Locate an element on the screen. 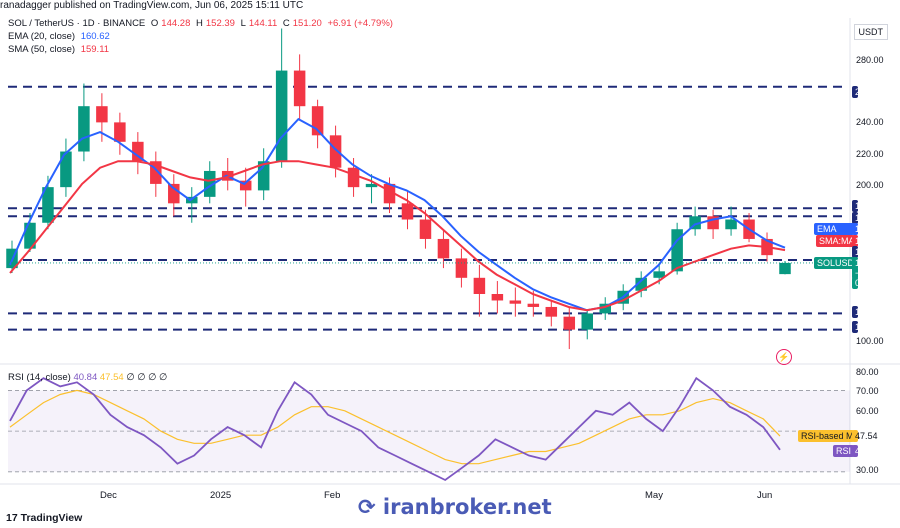 Image resolution: width=900 pixels, height=528 pixels. lightning-icon: ⚡ is located at coordinates (784, 357).